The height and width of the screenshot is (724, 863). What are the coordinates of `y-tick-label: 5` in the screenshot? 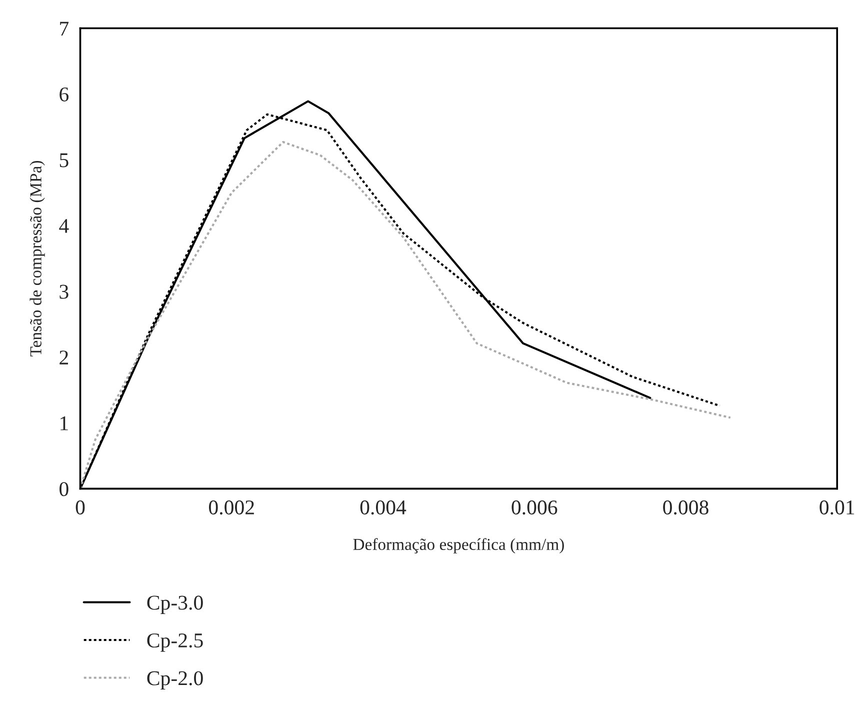 It's located at (64, 160).